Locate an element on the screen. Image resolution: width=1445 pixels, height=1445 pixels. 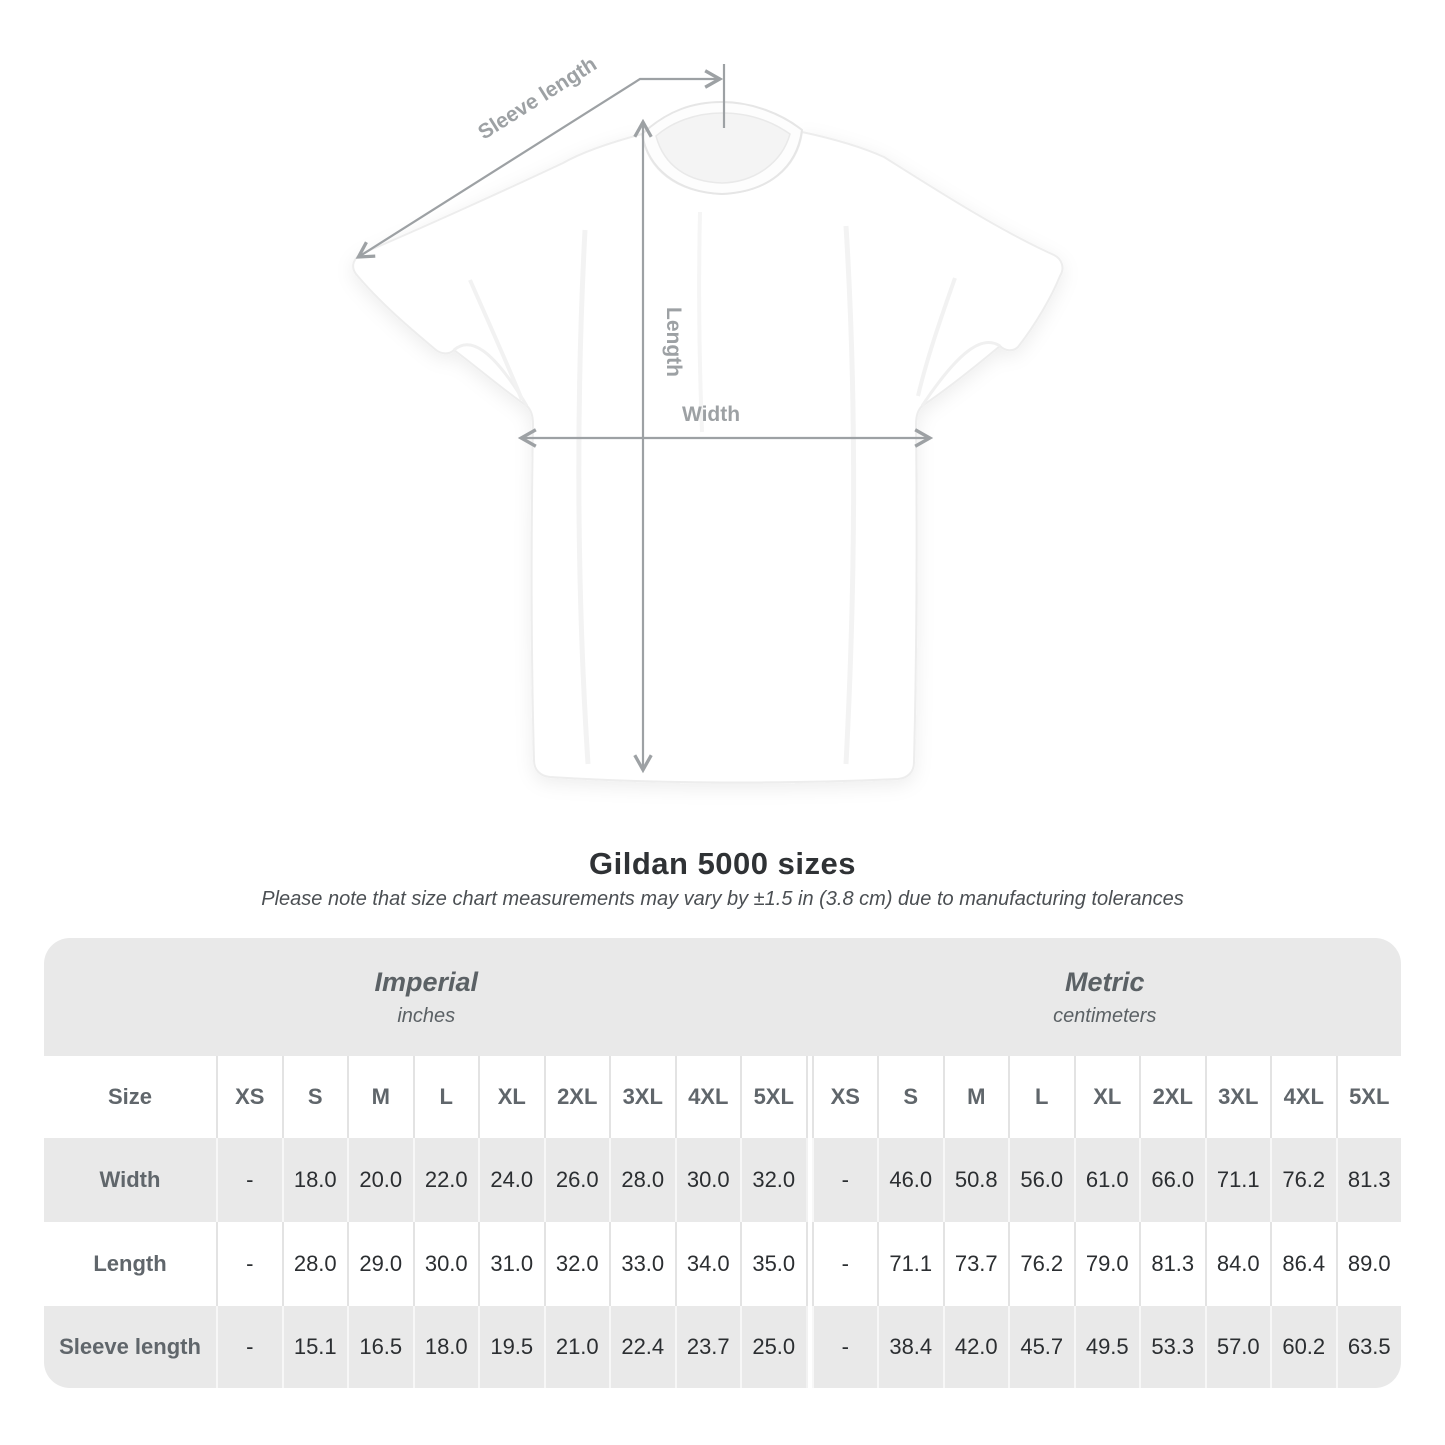
cell-length-metric-xs: - is located at coordinates (844, 1264).